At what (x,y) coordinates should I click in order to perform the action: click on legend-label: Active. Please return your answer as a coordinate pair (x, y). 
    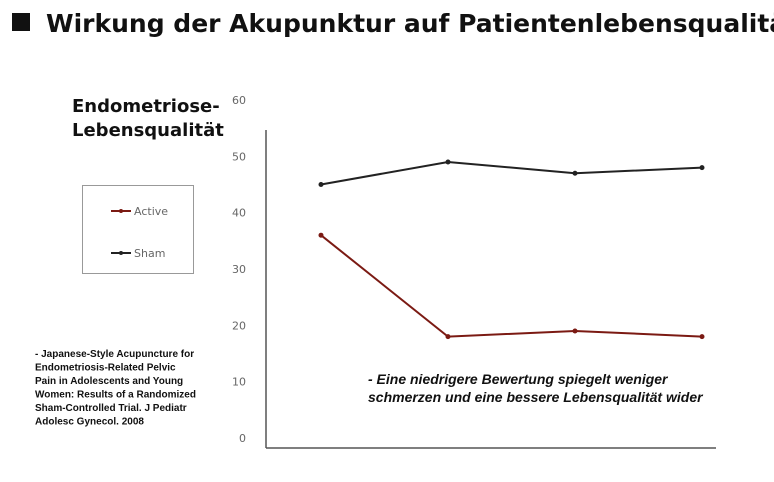
    Looking at the image, I should click on (151, 211).